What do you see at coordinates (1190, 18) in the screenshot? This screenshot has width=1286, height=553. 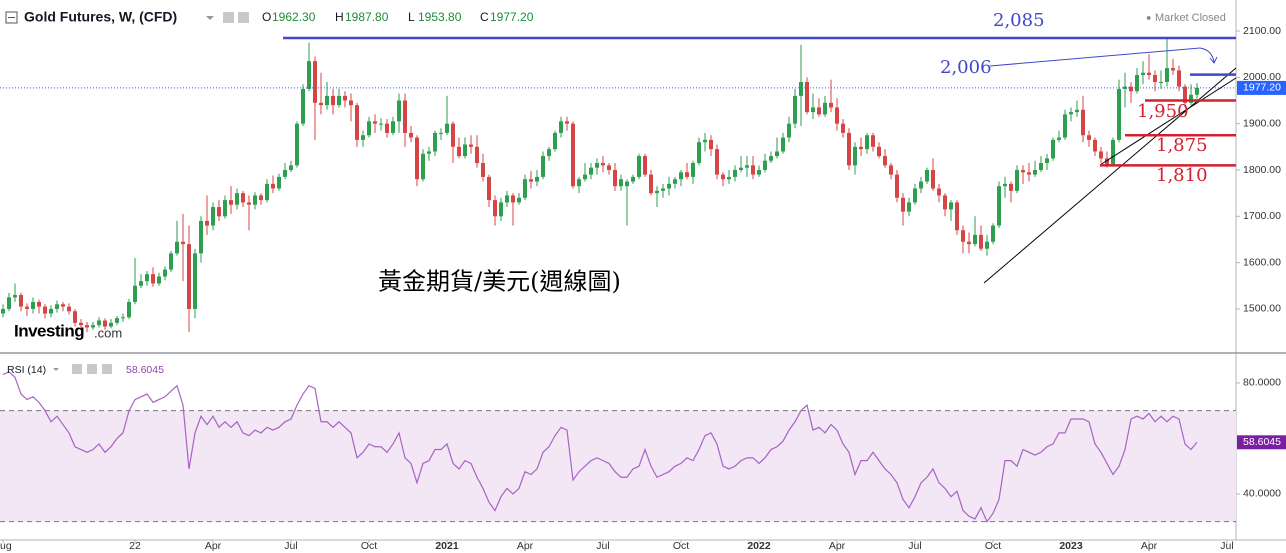 I see `market-status: Market Closed` at bounding box center [1190, 18].